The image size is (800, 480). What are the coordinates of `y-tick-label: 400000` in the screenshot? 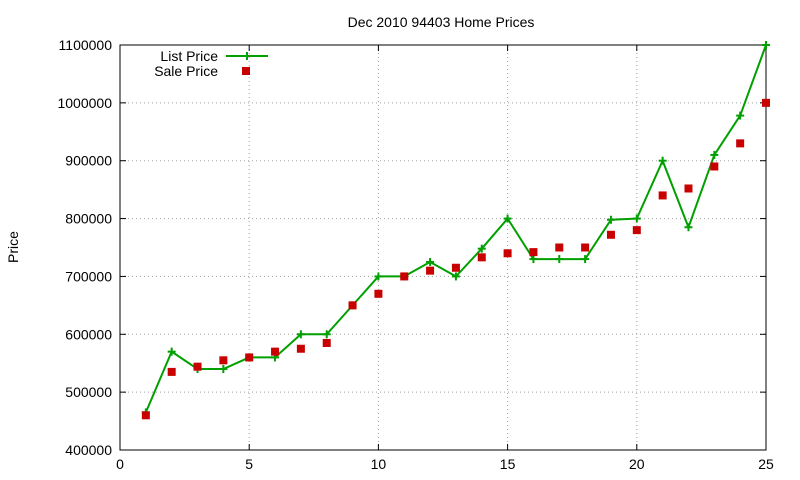 It's located at (88, 450).